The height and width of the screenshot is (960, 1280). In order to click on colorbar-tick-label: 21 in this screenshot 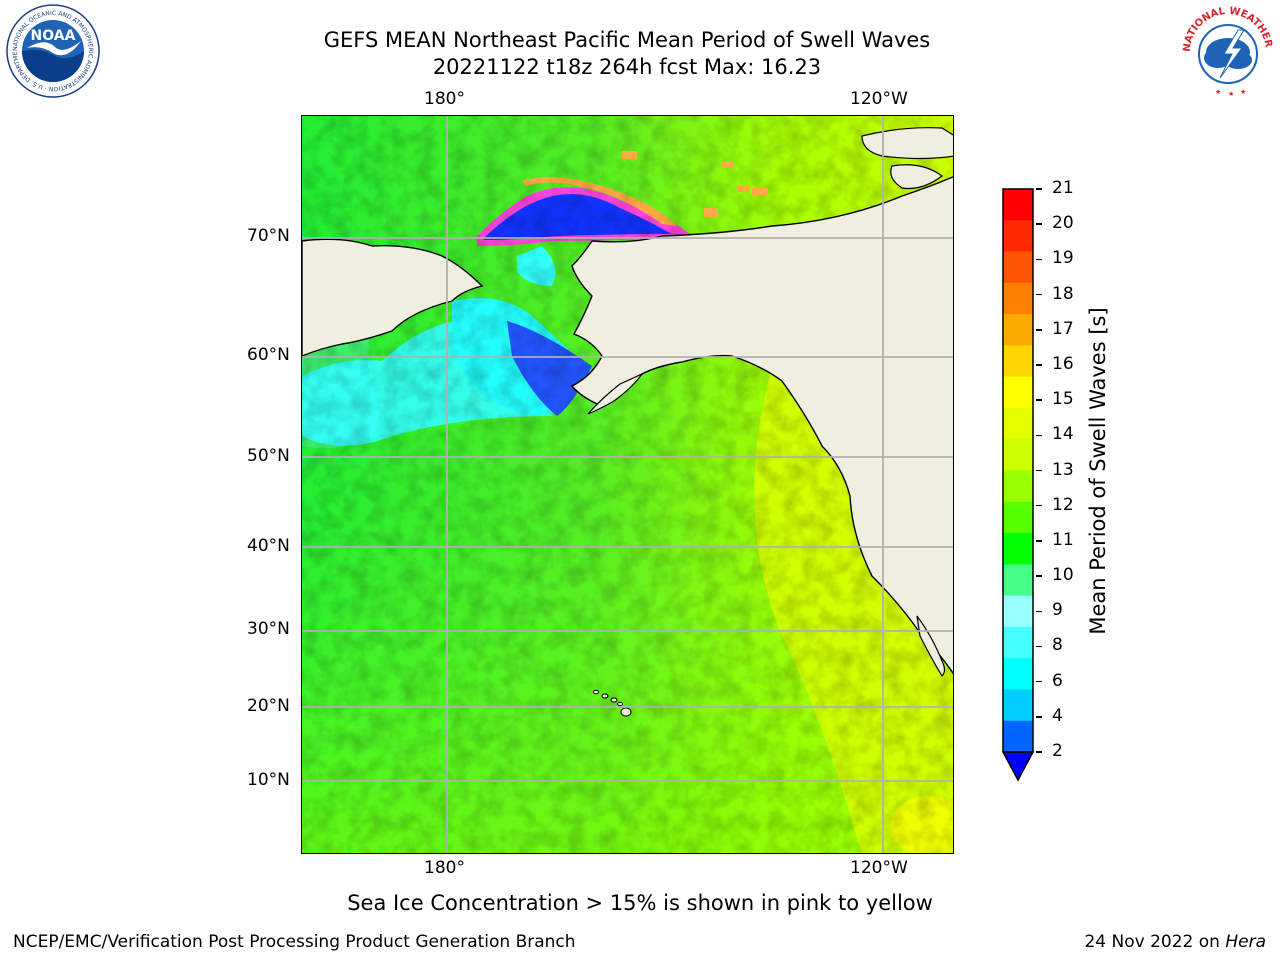, I will do `click(1063, 188)`.